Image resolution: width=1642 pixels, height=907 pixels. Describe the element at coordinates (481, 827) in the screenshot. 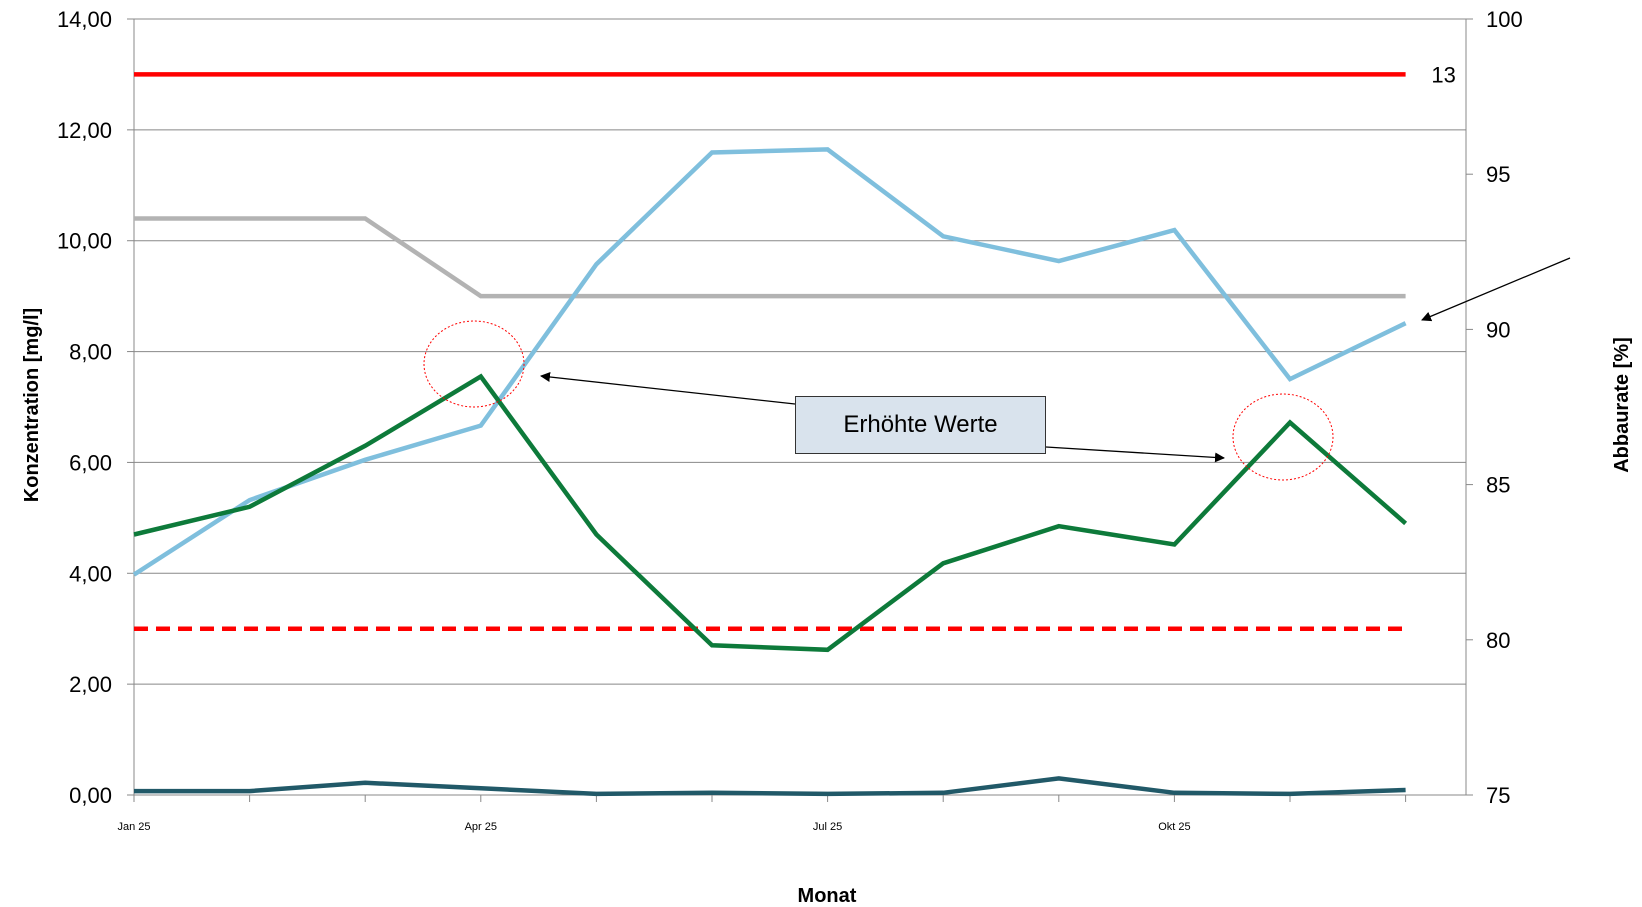

I see `x-tick-label-1: Apr 25` at that location.